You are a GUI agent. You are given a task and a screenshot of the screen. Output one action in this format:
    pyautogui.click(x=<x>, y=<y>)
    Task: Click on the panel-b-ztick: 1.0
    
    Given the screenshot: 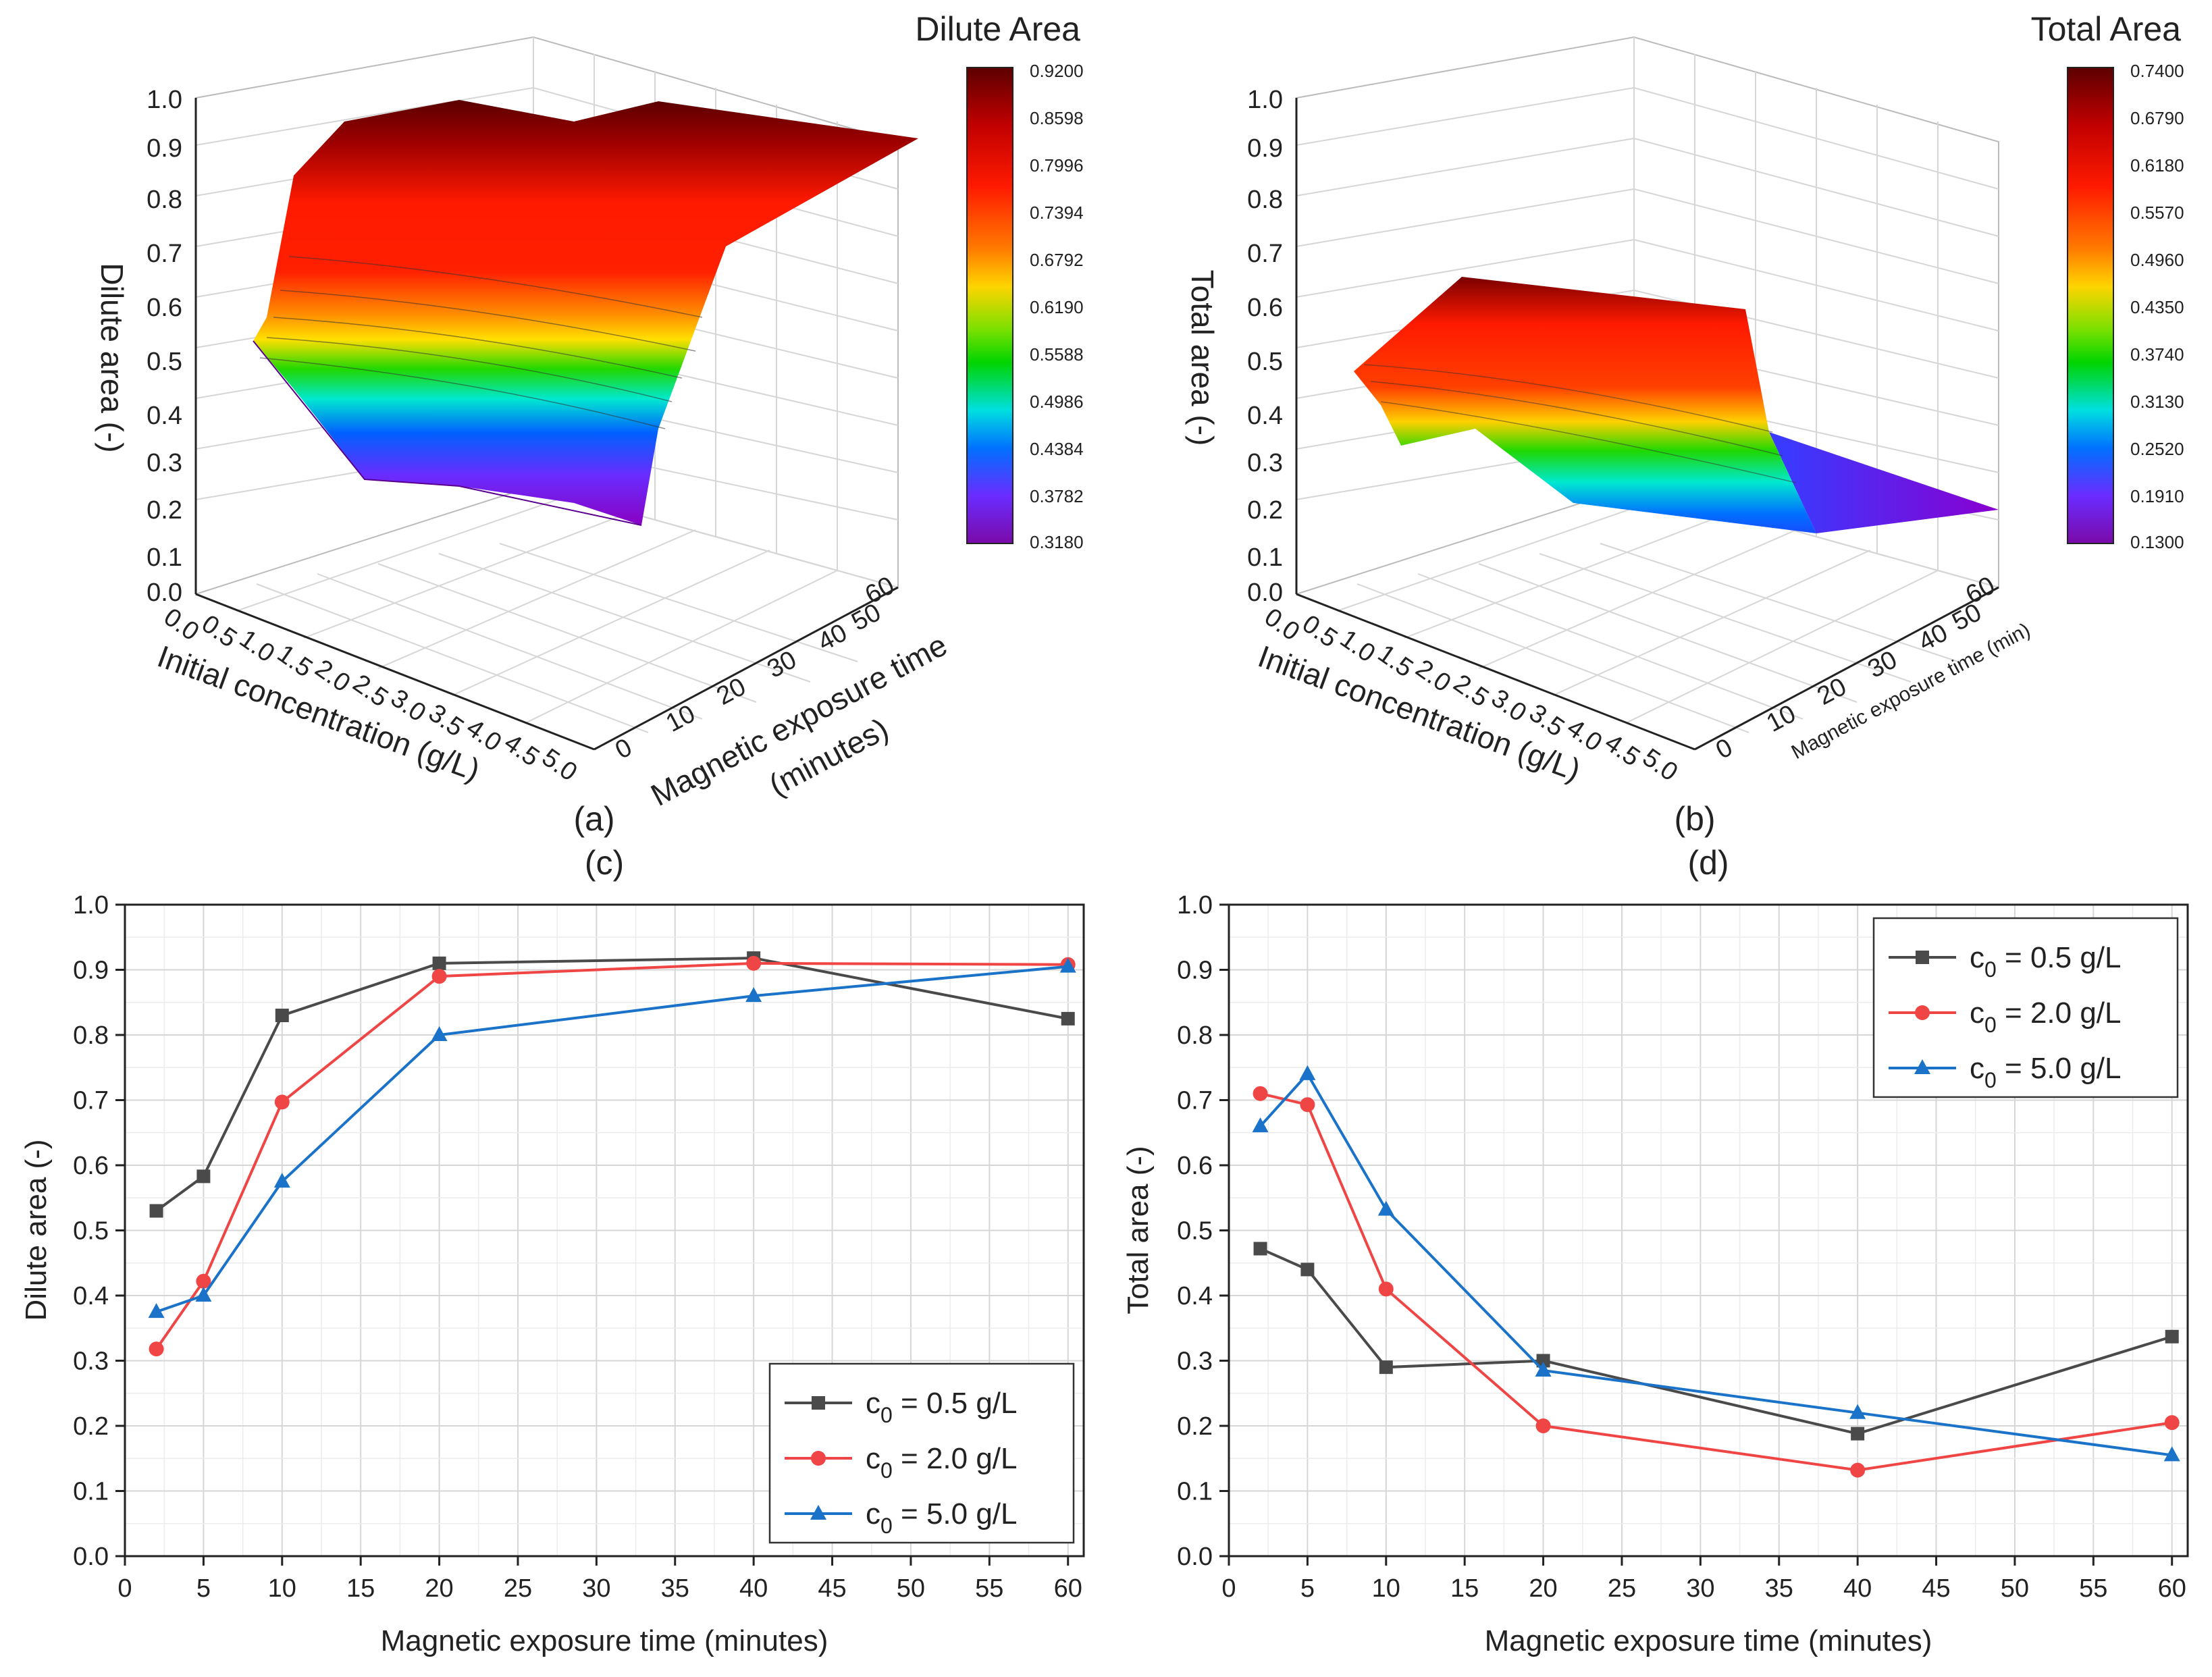 What is the action you would take?
    pyautogui.click(x=1265, y=100)
    